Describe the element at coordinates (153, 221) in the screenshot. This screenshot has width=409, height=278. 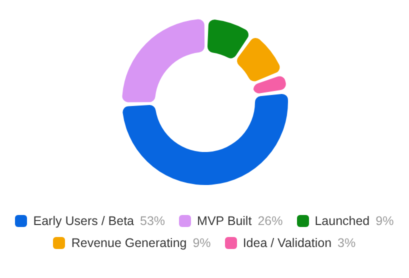
I see `data-label: 53%` at that location.